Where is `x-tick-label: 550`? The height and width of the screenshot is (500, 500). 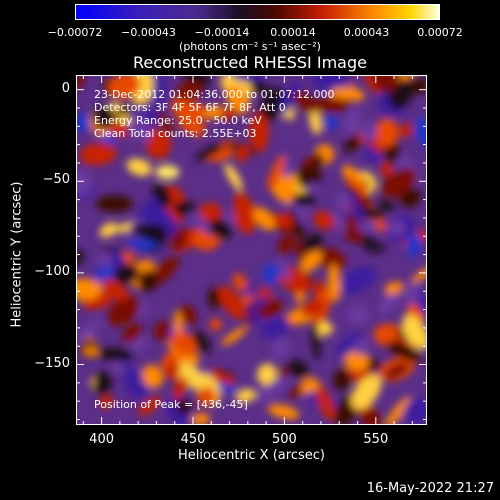
x-tick-label: 550 is located at coordinates (376, 439).